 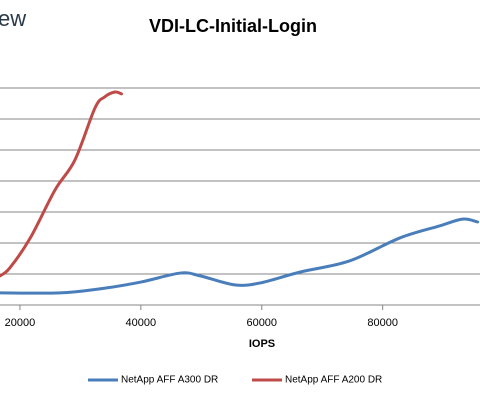 What do you see at coordinates (169, 380) in the screenshot?
I see `legend-label: NetApp AFF A300 DR` at bounding box center [169, 380].